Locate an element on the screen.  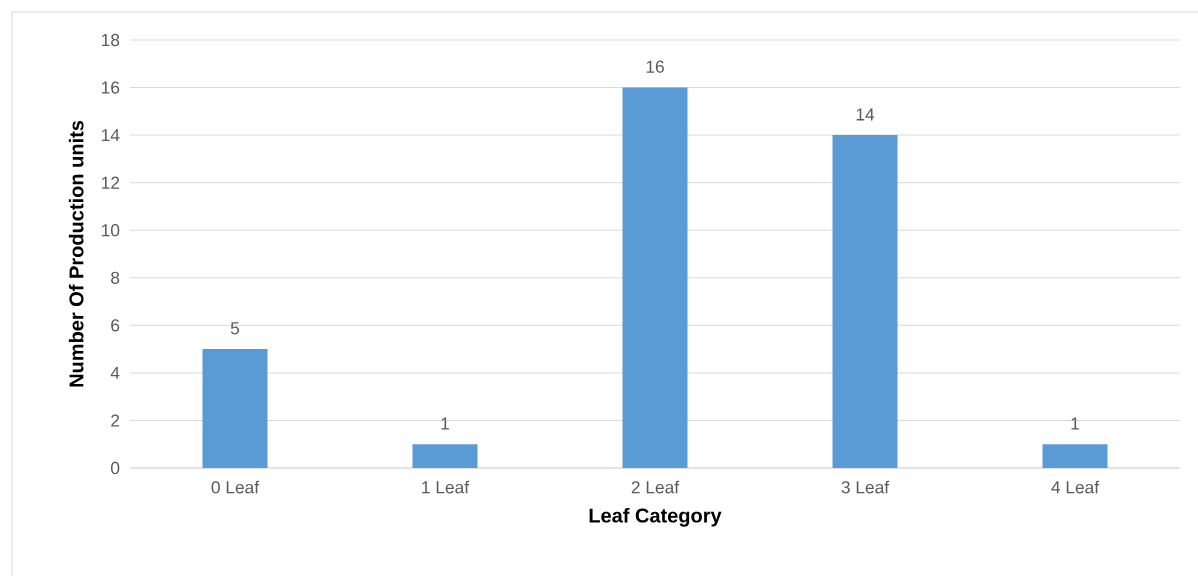
x-tick-label: 0 Leaf is located at coordinates (235, 487).